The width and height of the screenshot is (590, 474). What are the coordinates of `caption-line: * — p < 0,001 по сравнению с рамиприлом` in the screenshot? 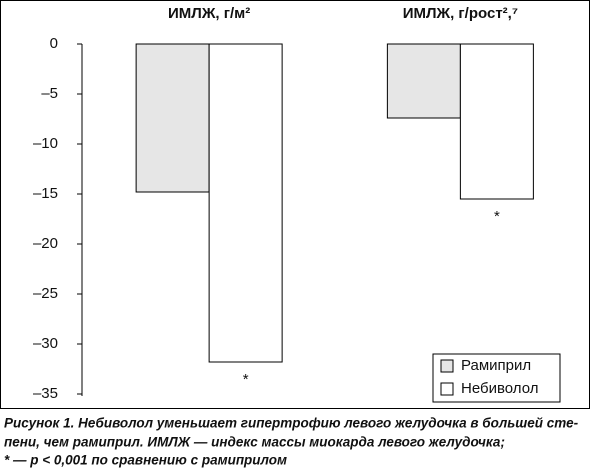 It's located at (145, 460).